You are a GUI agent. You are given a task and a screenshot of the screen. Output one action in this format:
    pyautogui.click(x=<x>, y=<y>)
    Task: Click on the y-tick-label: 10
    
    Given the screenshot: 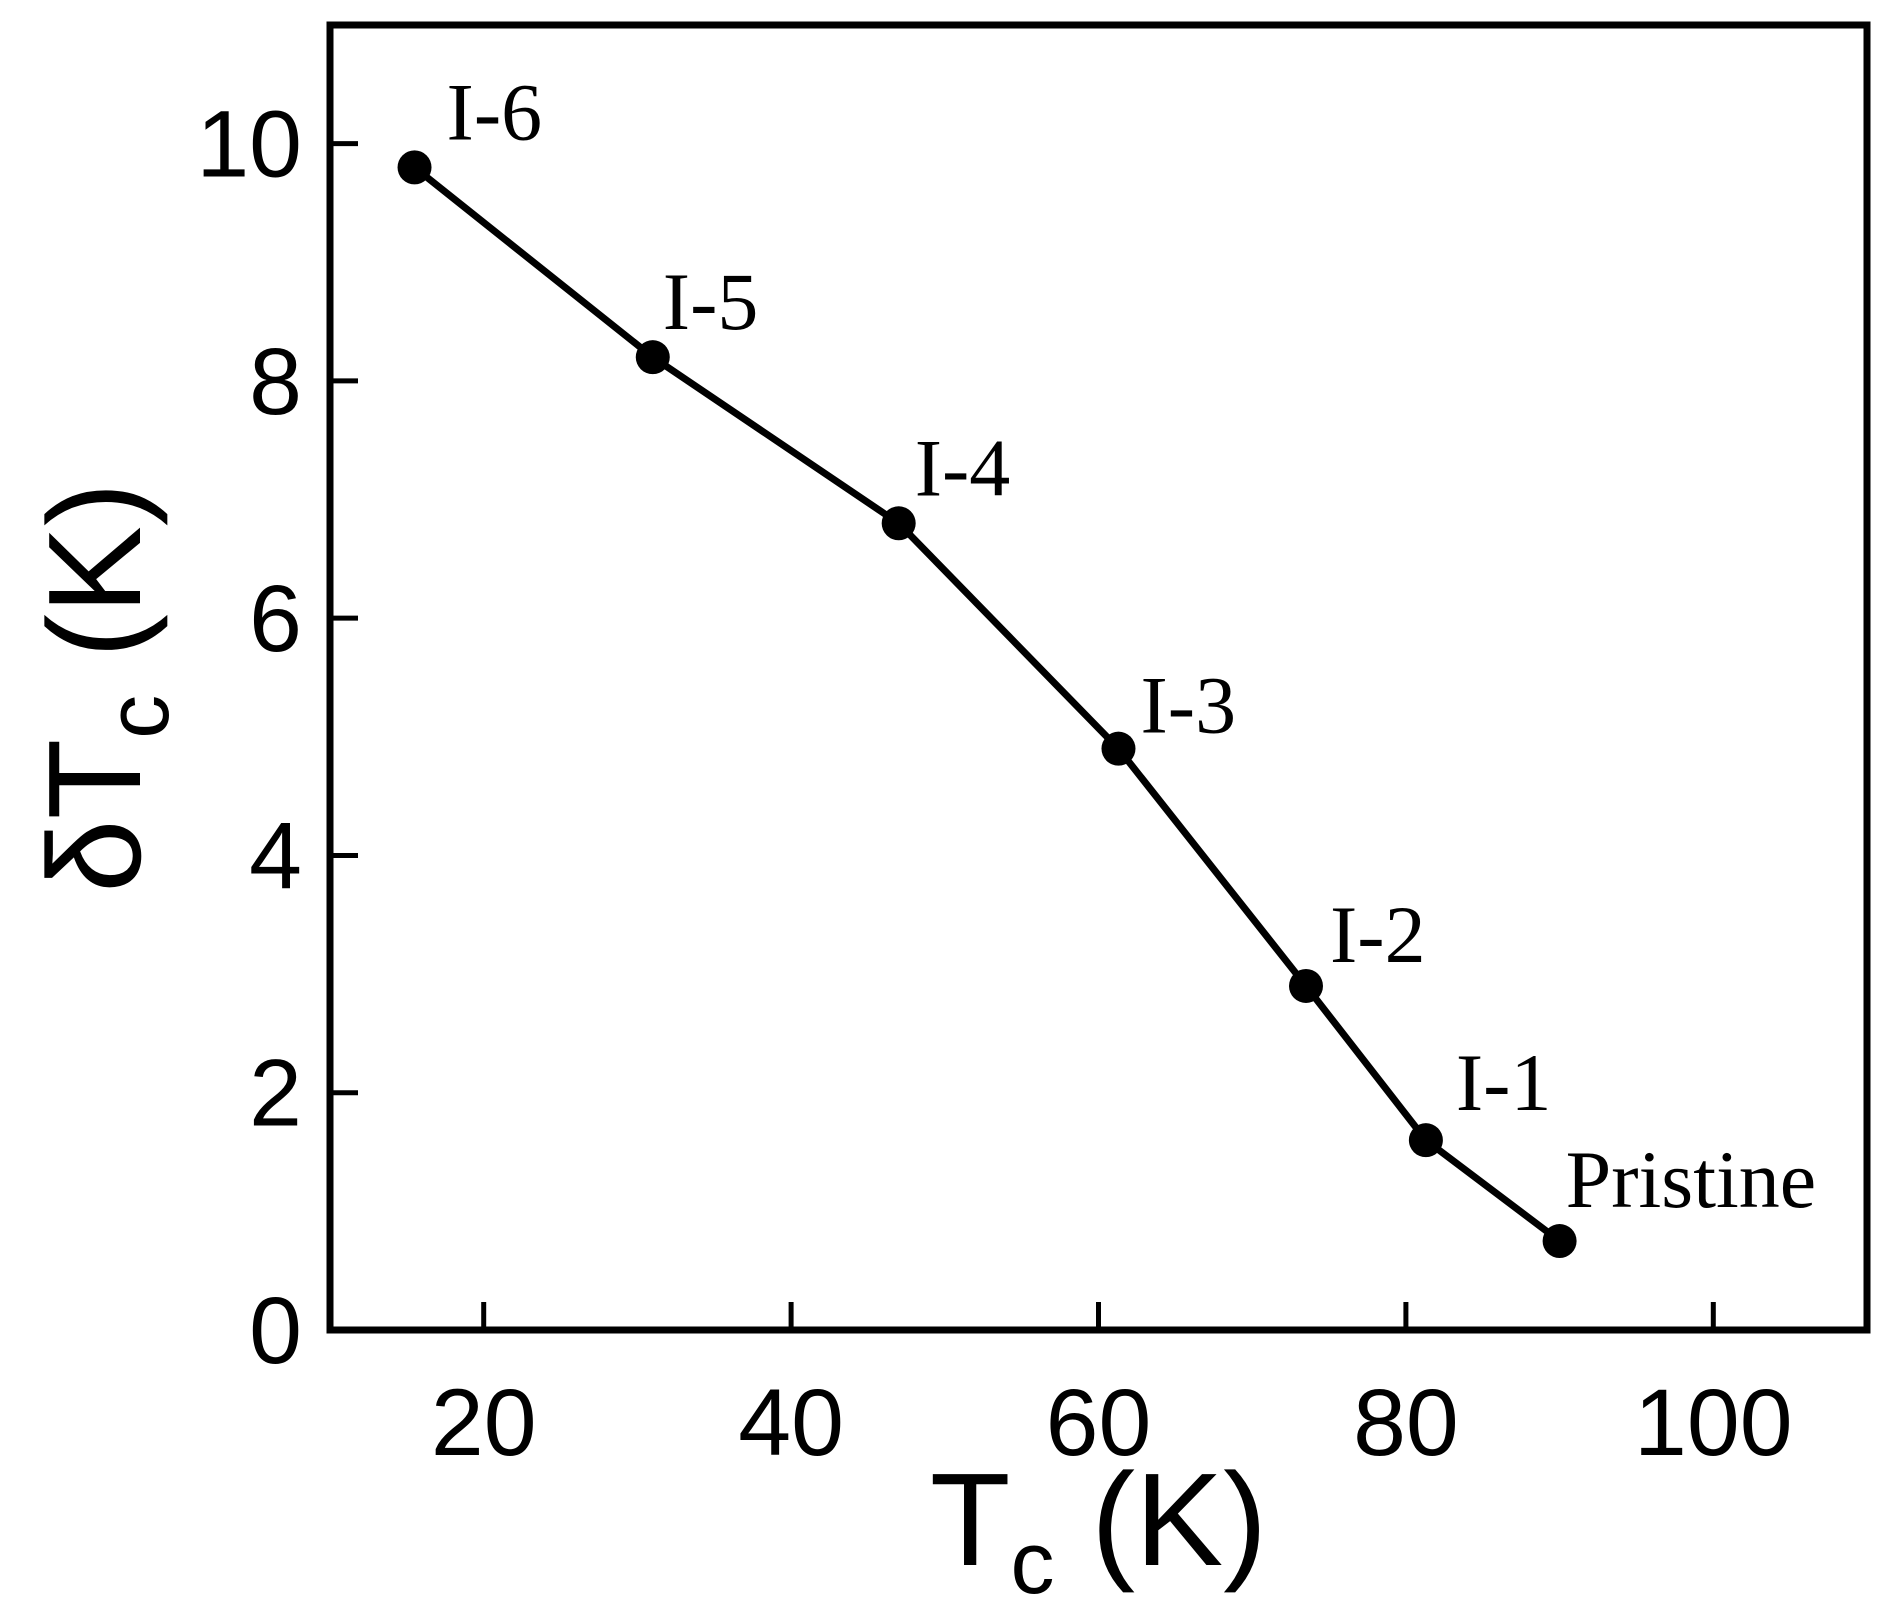 What is the action you would take?
    pyautogui.click(x=249, y=145)
    